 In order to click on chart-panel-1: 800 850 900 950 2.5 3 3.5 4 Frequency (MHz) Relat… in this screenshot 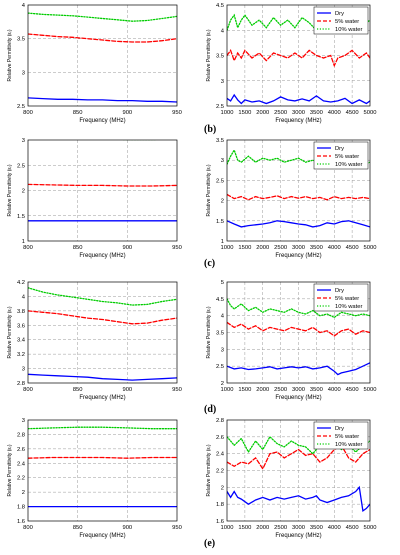, I will do `click(94, 63)`.